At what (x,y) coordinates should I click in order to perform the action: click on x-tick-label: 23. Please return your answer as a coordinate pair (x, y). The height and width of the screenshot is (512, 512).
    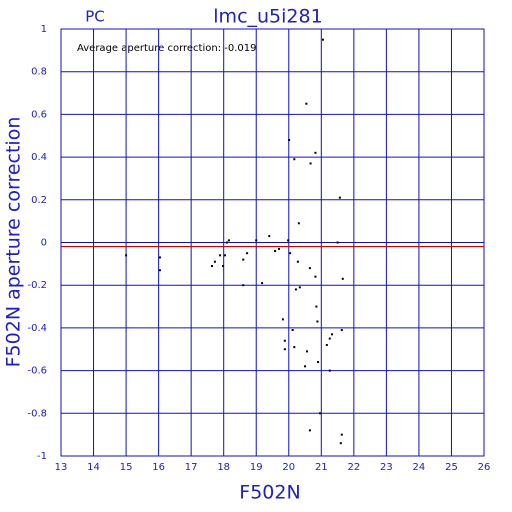
    Looking at the image, I should click on (386, 467).